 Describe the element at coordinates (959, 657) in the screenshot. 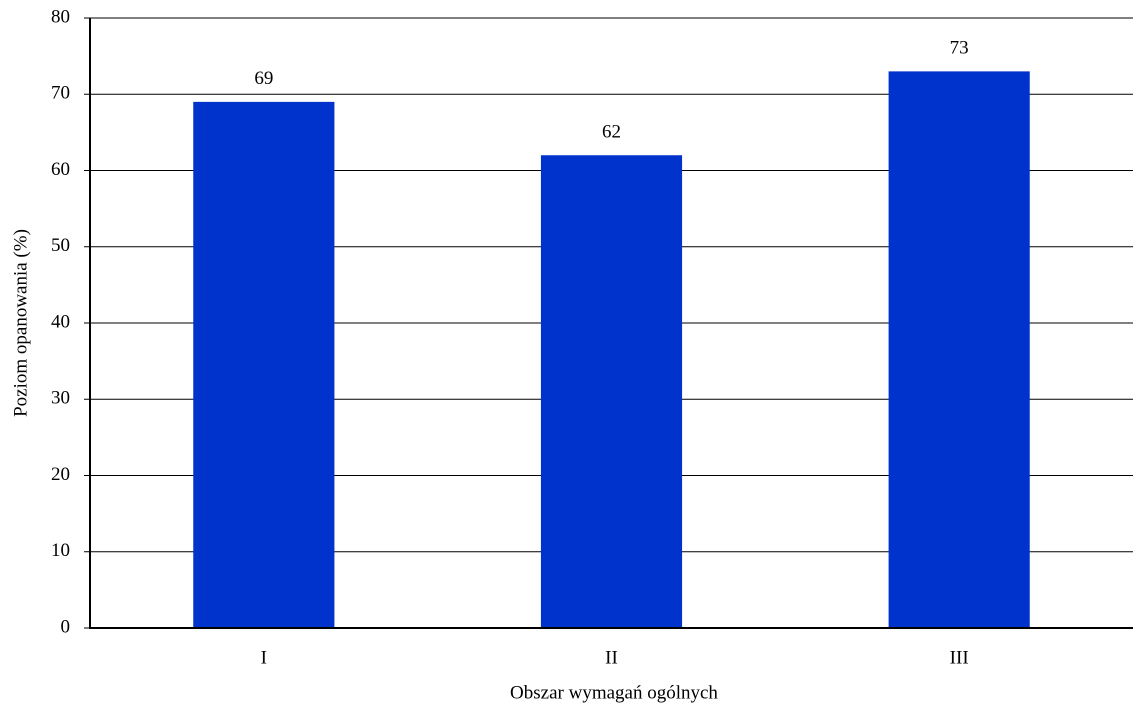

I see `x-tick-label: III` at that location.